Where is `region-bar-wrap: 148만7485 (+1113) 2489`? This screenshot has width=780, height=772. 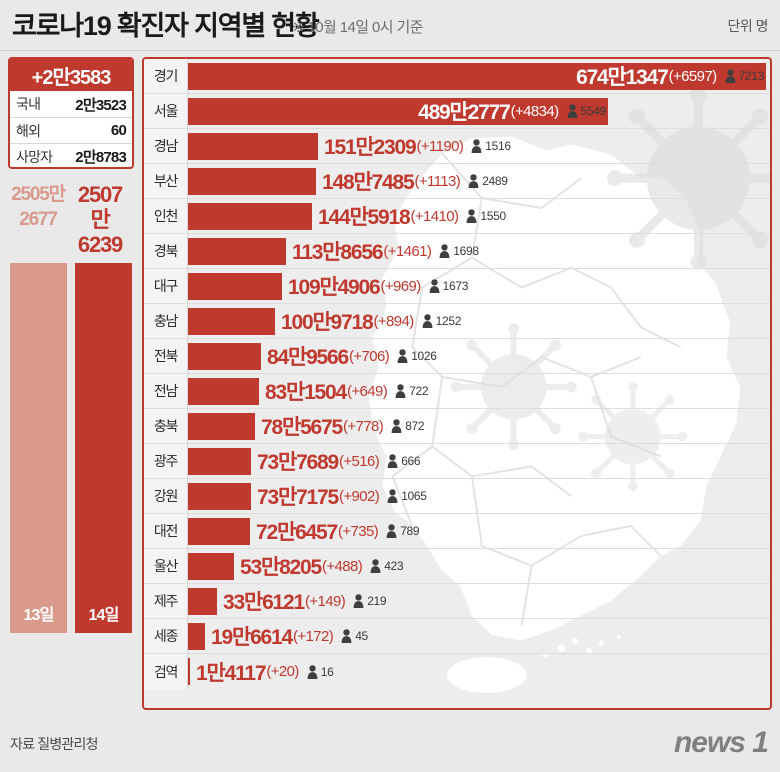 region-bar-wrap: 148만7485 (+1113) 2489 is located at coordinates (479, 181).